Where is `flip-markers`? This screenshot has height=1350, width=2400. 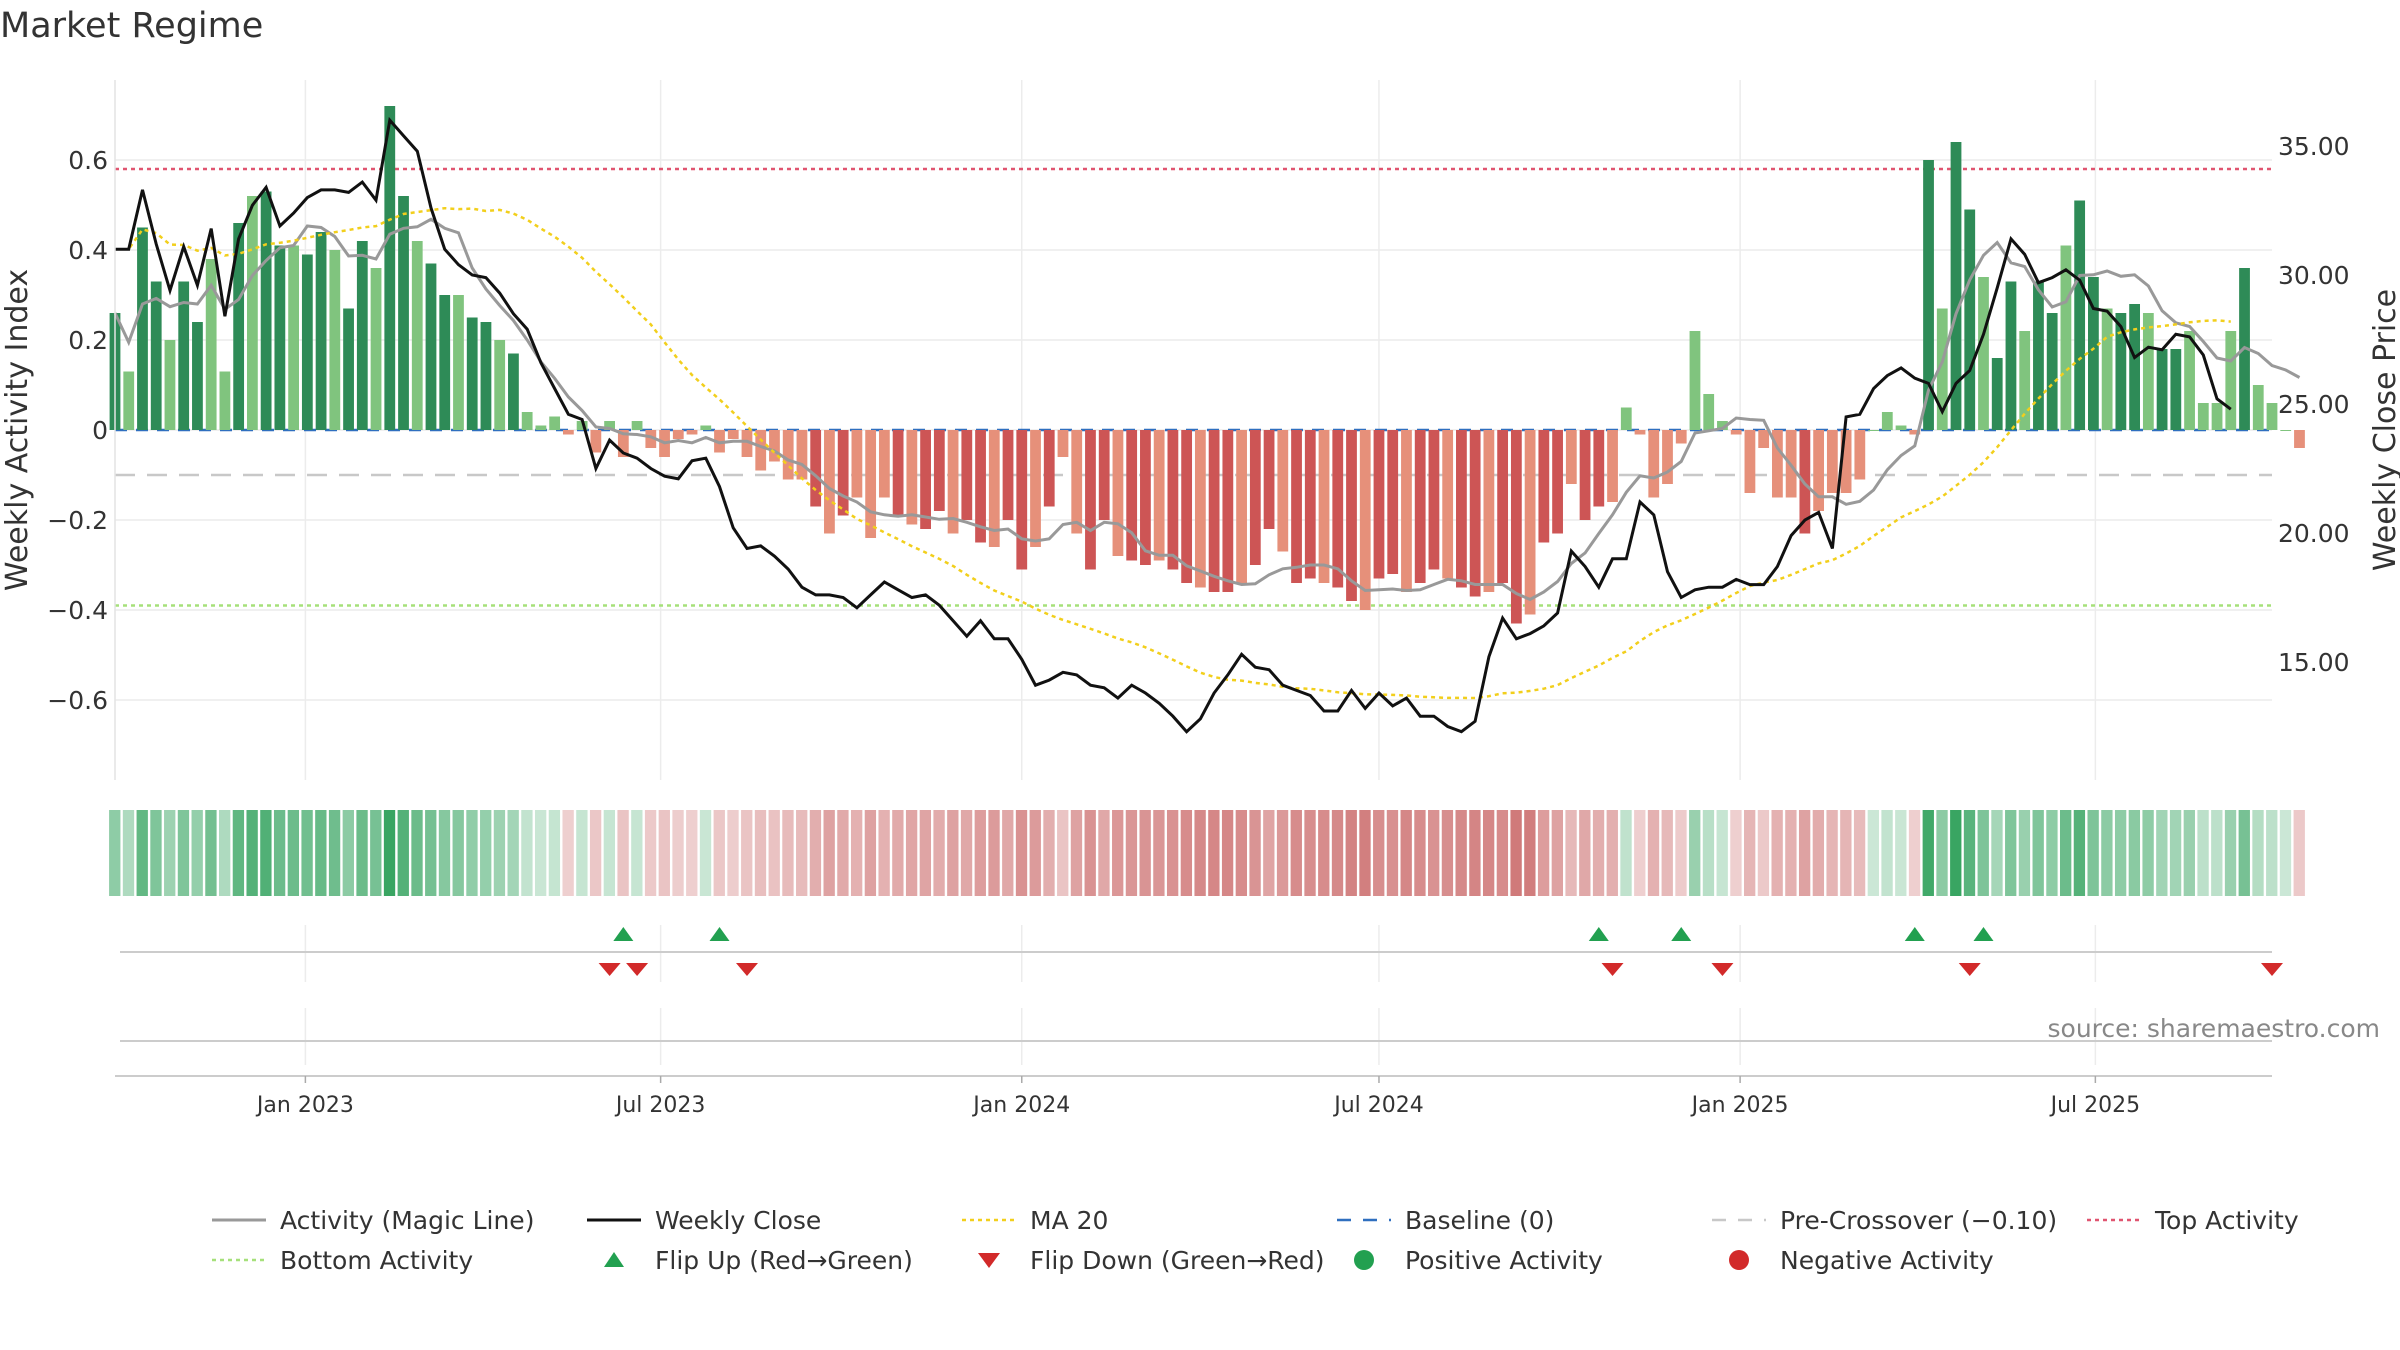 flip-markers is located at coordinates (1201, 984).